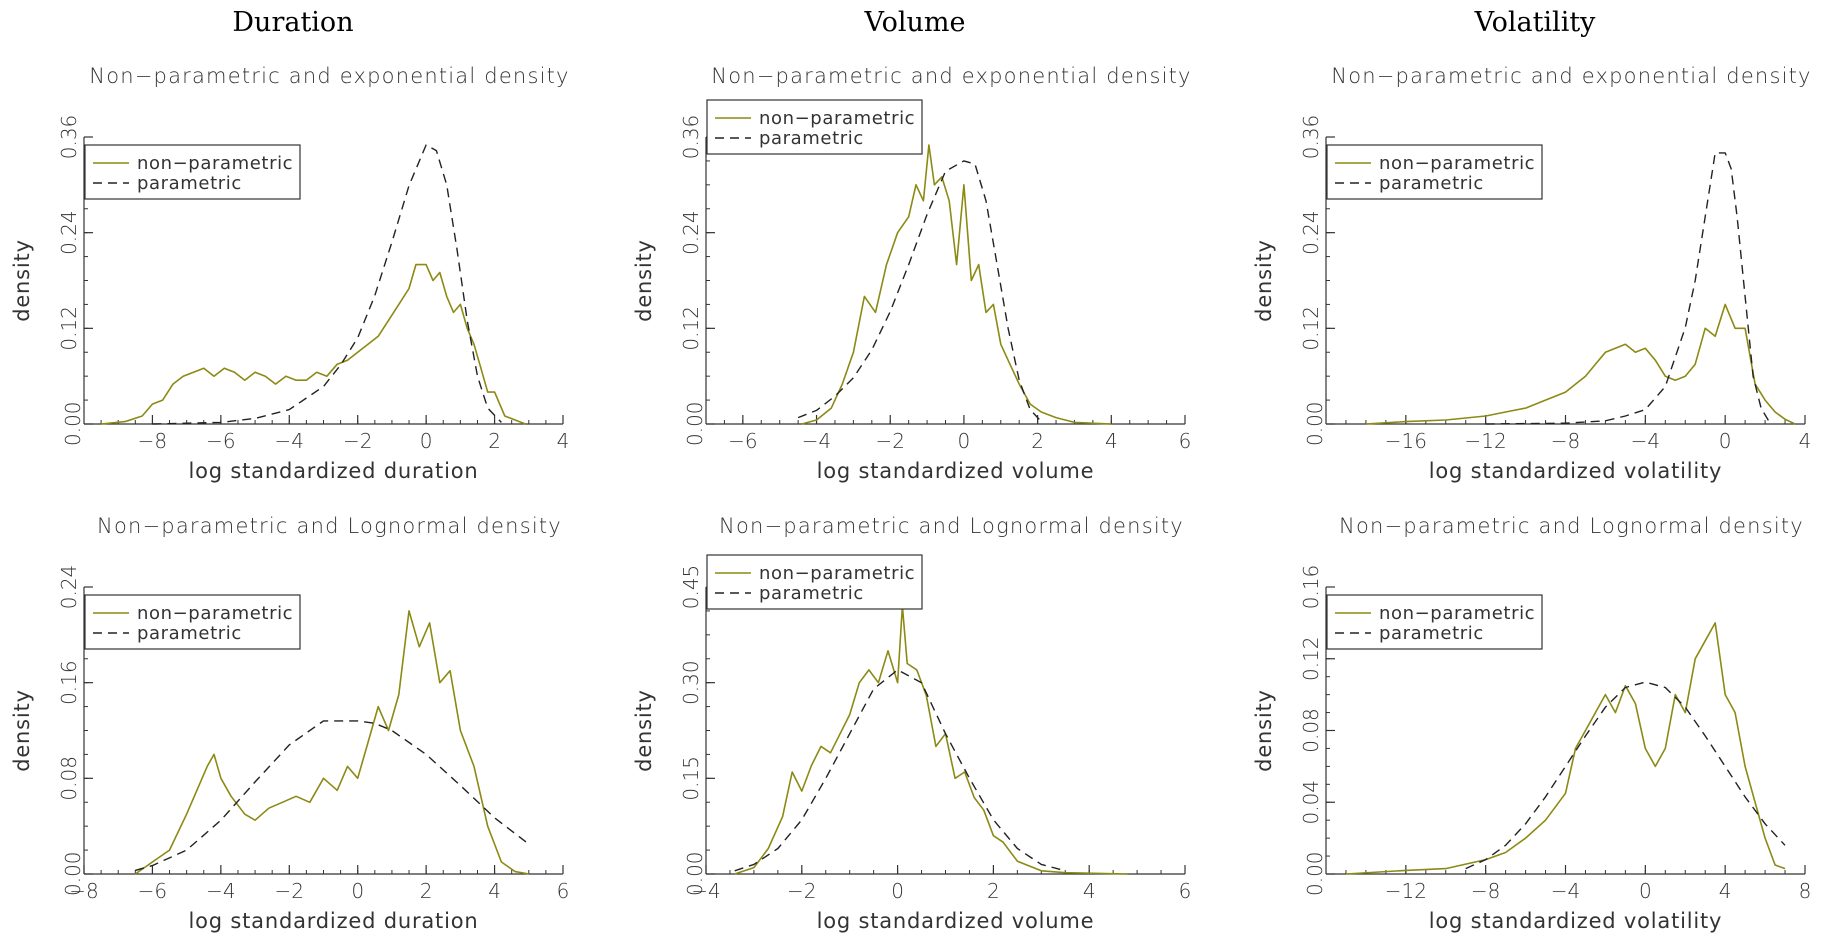  What do you see at coordinates (691, 682) in the screenshot?
I see `y-tick-label: 0.30` at bounding box center [691, 682].